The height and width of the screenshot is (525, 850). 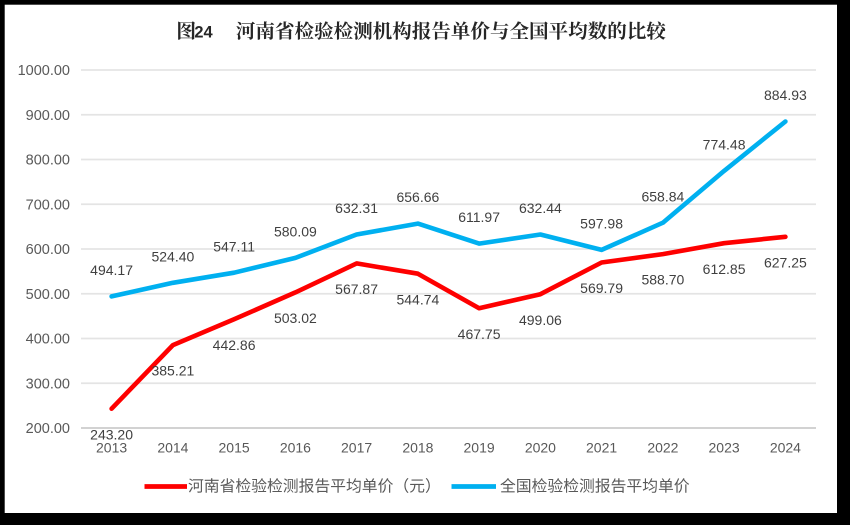 What do you see at coordinates (111, 434) in the screenshot?
I see `svg-text: 243.20` at bounding box center [111, 434].